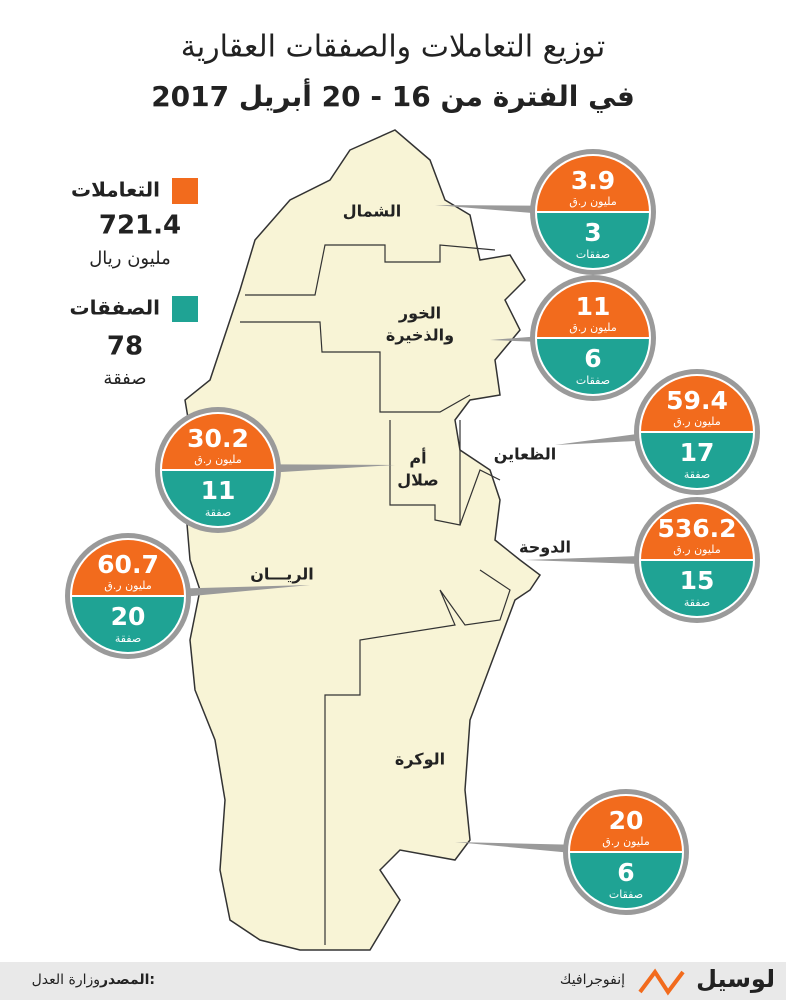  What do you see at coordinates (735, 979) in the screenshot?
I see `brand: لوسيل` at bounding box center [735, 979].